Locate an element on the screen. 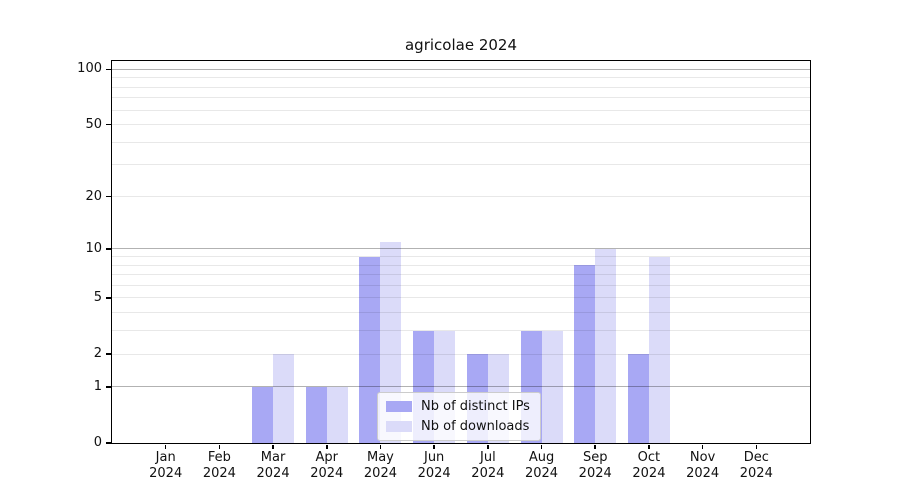  x-tick-label: Jun 2024 is located at coordinates (434, 465).